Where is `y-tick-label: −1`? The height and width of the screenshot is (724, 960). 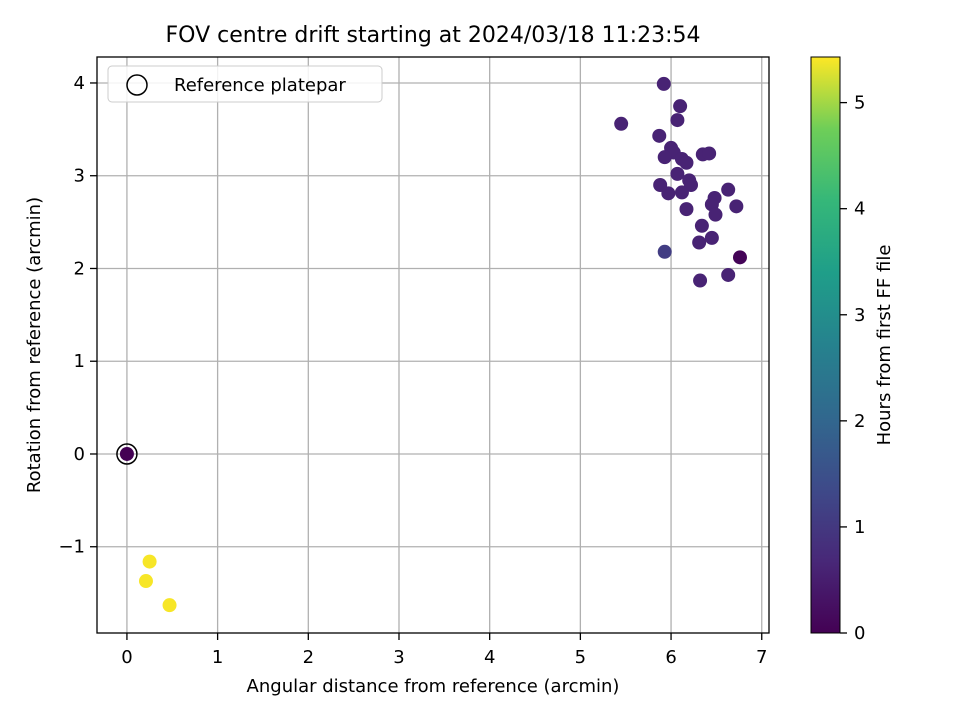 y-tick-label: −1 is located at coordinates (71, 547).